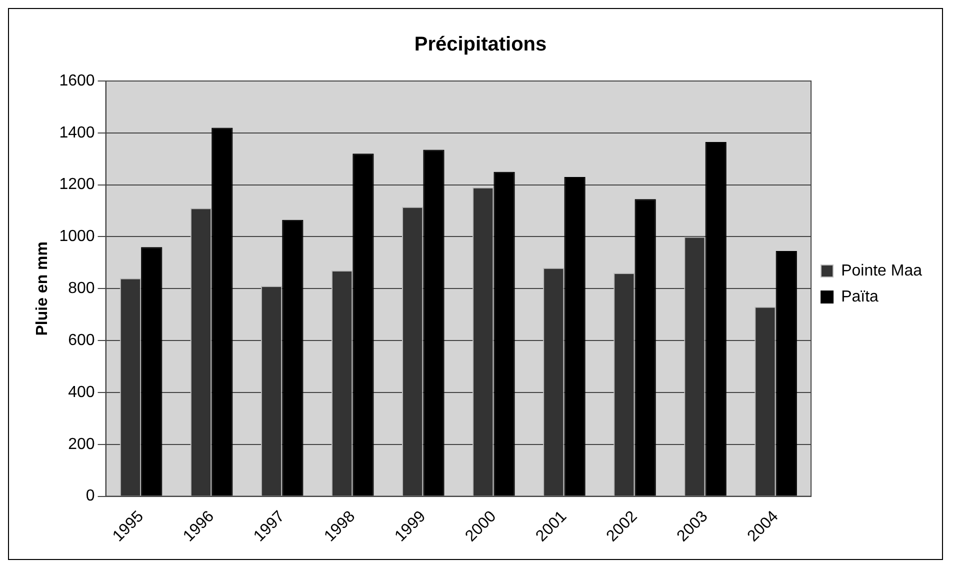  I want to click on y-tick-label: 1400, so click(77, 133).